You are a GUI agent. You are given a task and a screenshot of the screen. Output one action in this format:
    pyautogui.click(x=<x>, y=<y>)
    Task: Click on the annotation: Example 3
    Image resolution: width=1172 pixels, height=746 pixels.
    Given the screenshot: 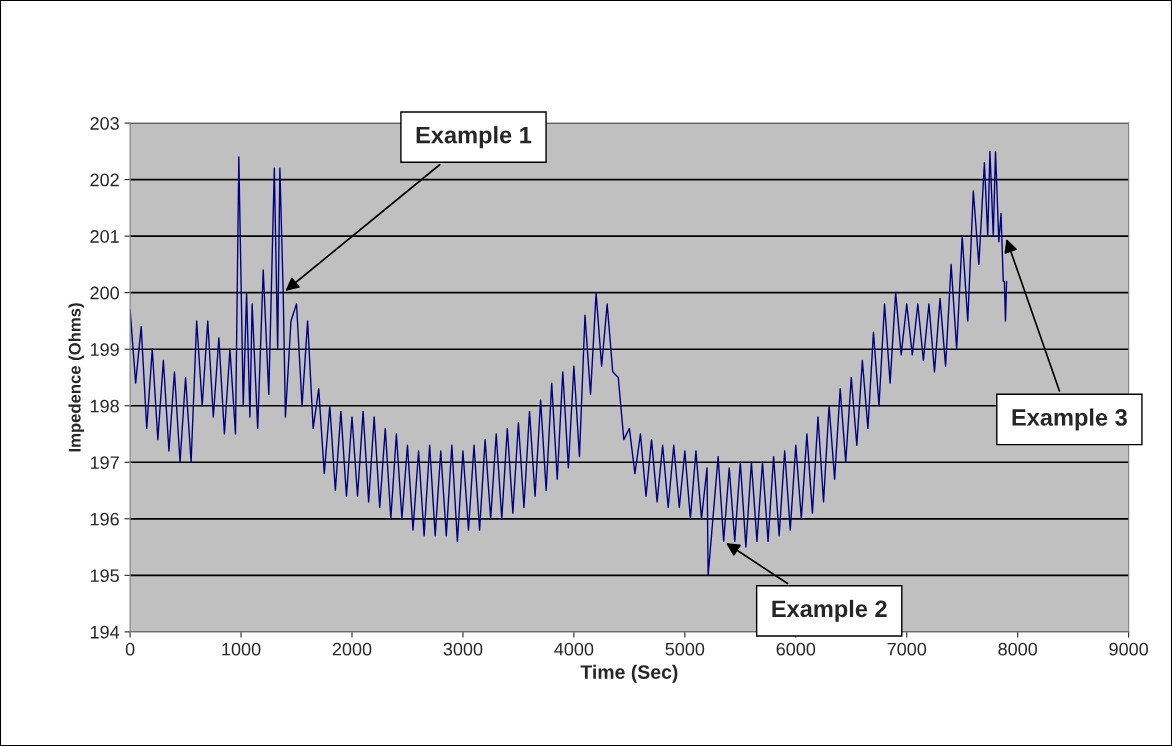 What is the action you would take?
    pyautogui.click(x=1069, y=419)
    